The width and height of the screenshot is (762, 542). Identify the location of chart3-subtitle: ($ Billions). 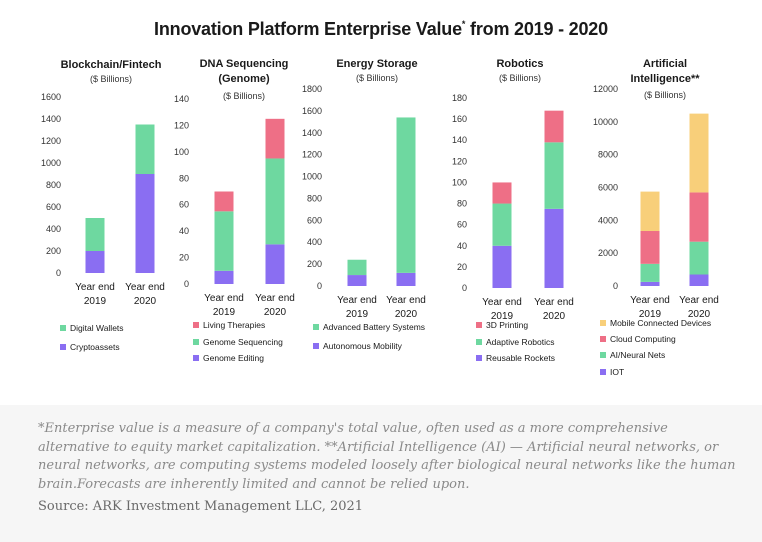
(377, 78).